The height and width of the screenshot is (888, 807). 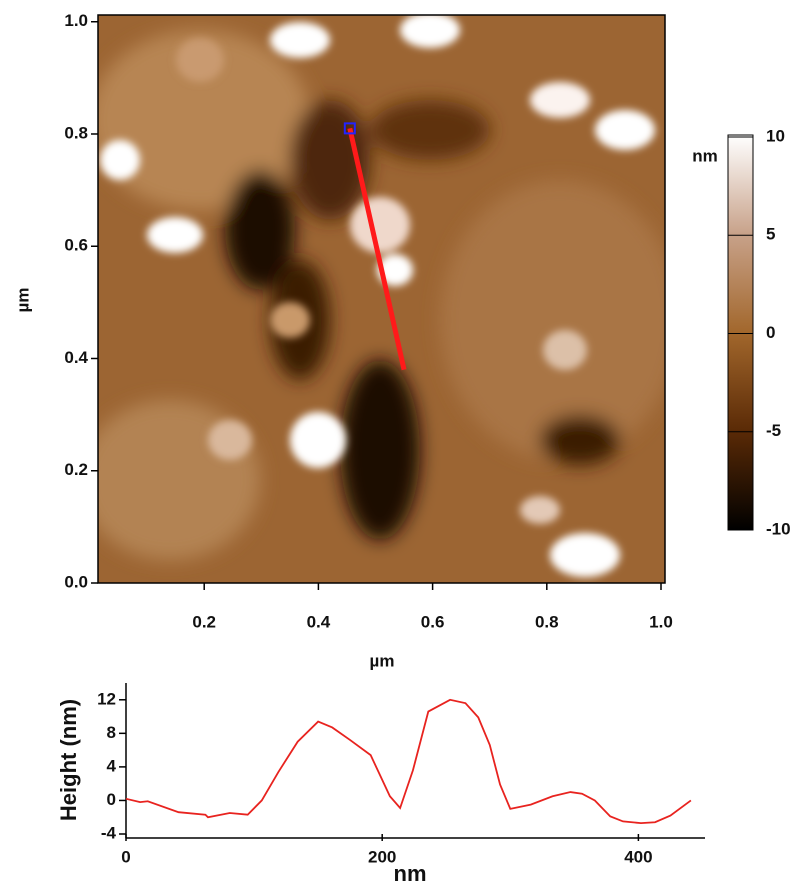 What do you see at coordinates (76, 581) in the screenshot?
I see `y-tick-label: 0.0` at bounding box center [76, 581].